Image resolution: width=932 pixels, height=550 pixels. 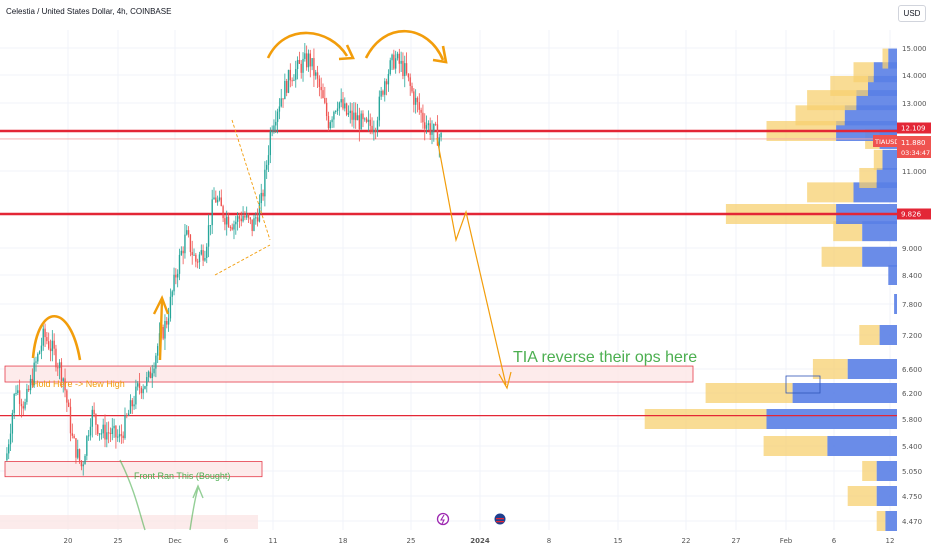 I want to click on y-tick-label: 5.400, so click(x=912, y=447).